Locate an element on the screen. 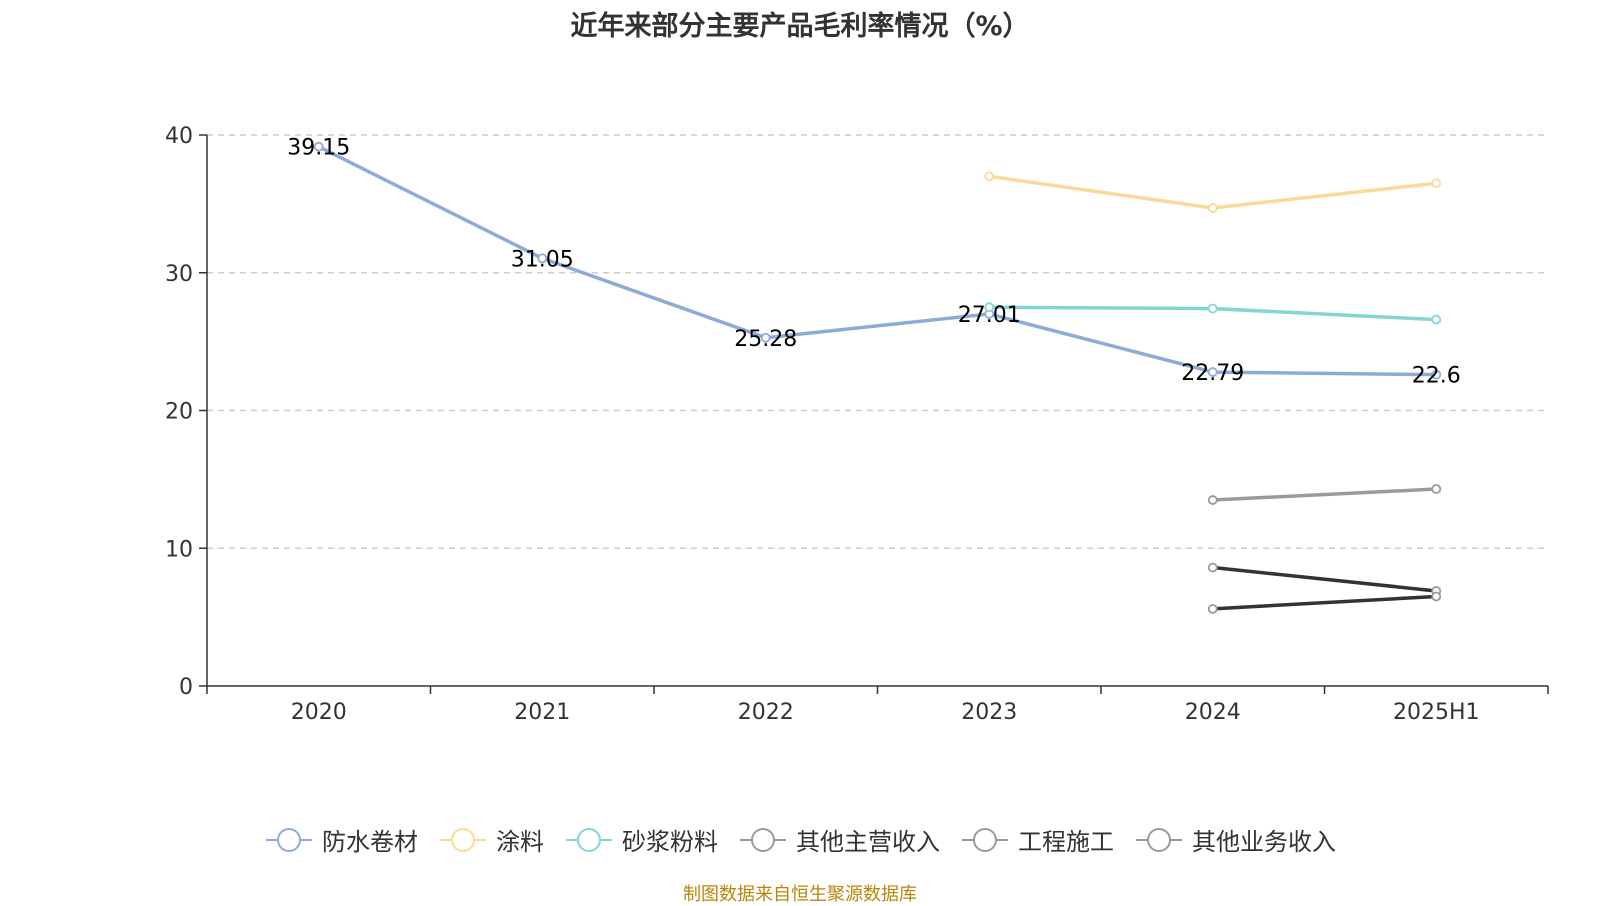  legend-item: 防水卷材 is located at coordinates (341, 839).